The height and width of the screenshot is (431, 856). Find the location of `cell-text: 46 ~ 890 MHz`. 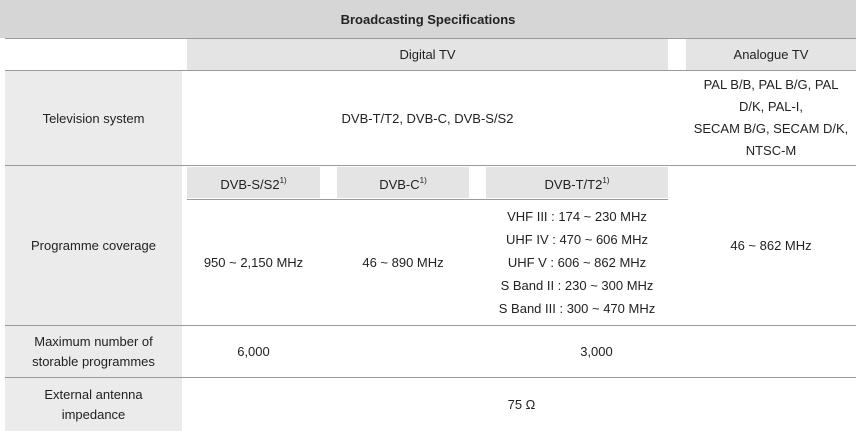

cell-text: 46 ~ 890 MHz is located at coordinates (403, 262).